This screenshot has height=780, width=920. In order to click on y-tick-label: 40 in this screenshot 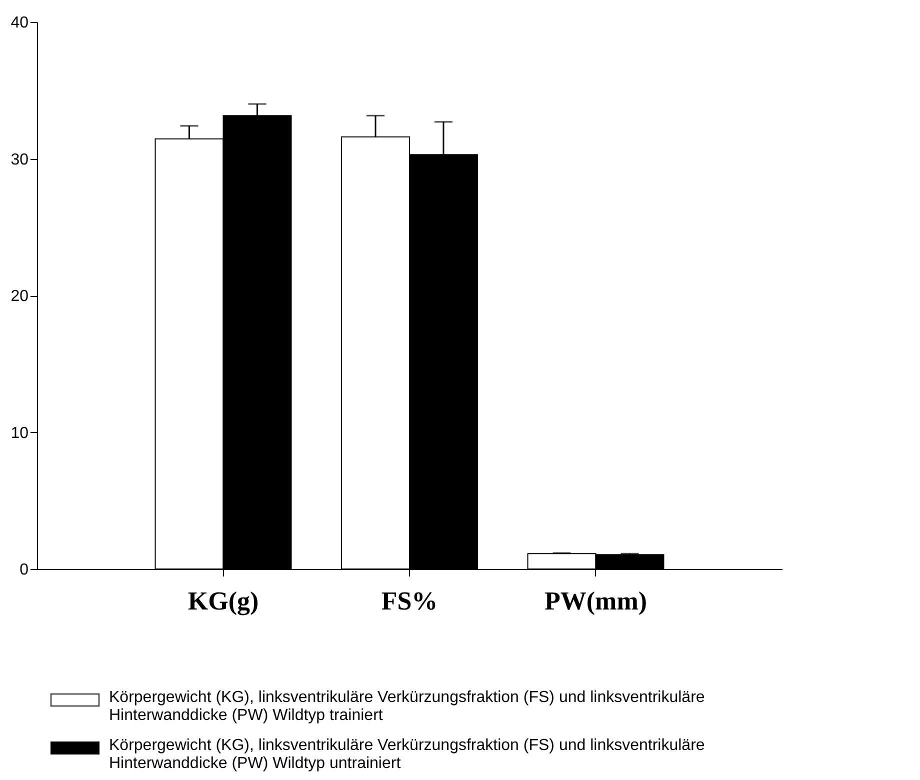, I will do `click(19, 23)`.